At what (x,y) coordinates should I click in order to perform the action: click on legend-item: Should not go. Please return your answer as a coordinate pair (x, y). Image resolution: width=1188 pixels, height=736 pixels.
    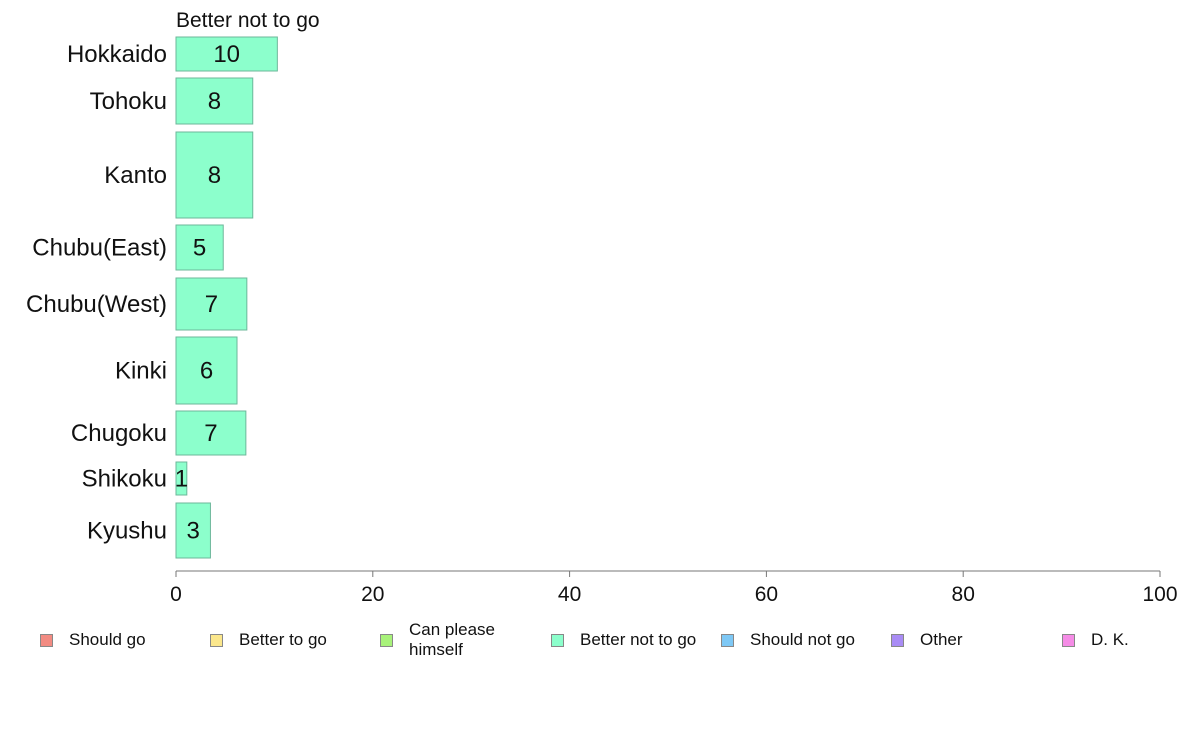
    Looking at the image, I should click on (788, 640).